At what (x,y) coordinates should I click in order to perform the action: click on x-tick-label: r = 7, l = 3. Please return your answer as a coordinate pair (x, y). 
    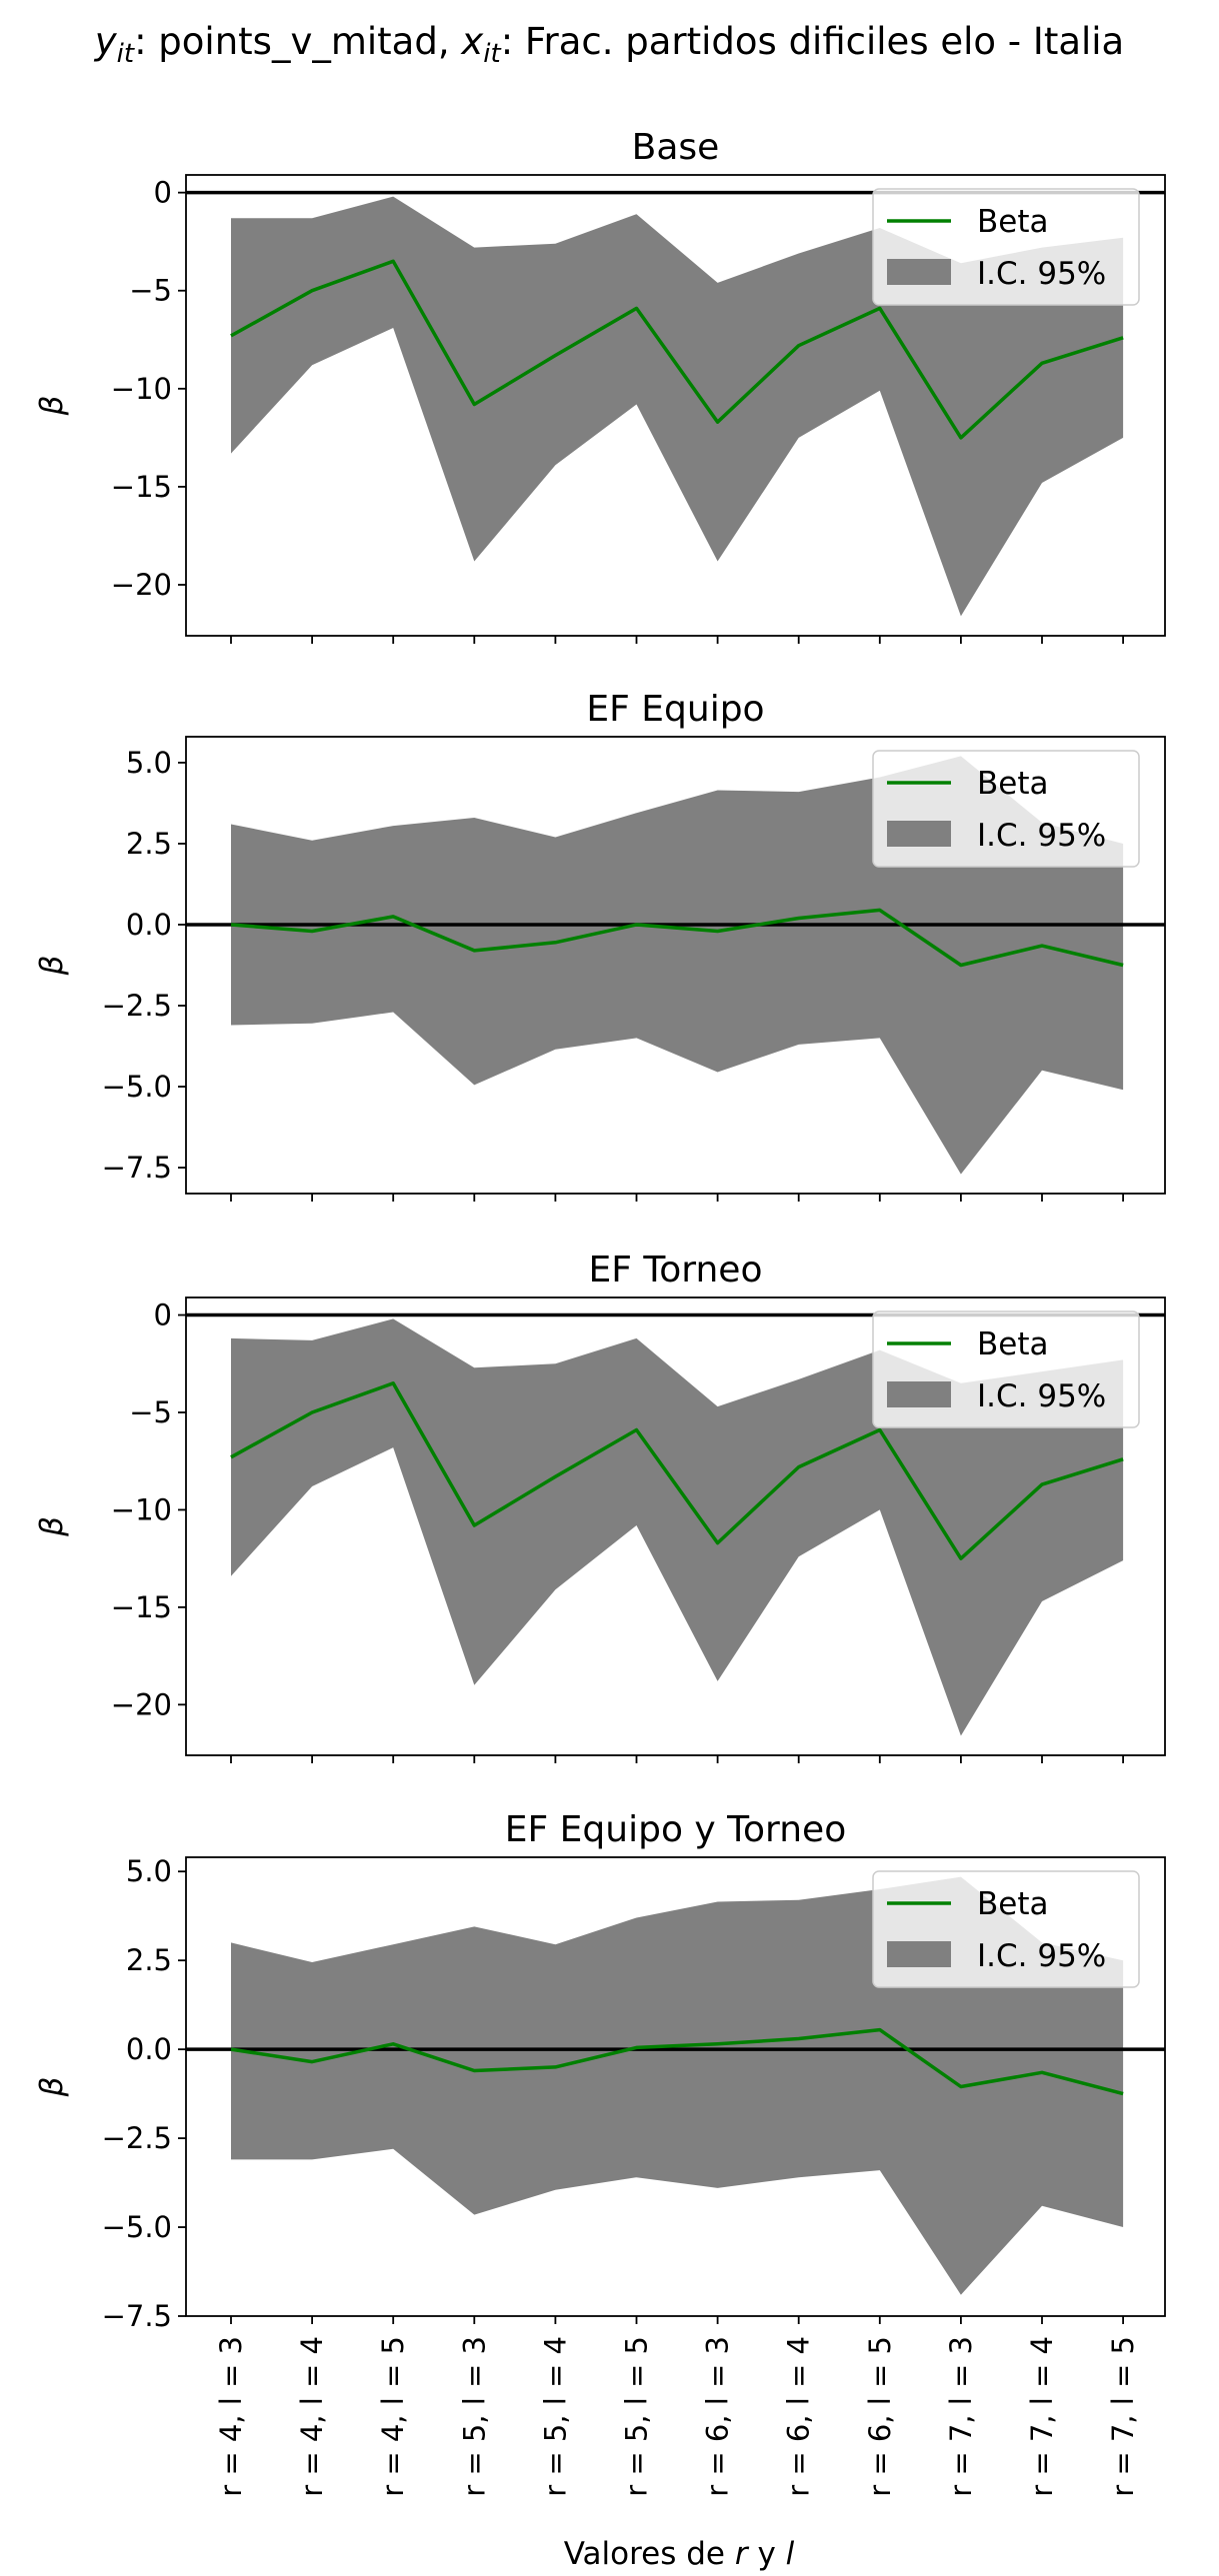
    Looking at the image, I should click on (961, 2417).